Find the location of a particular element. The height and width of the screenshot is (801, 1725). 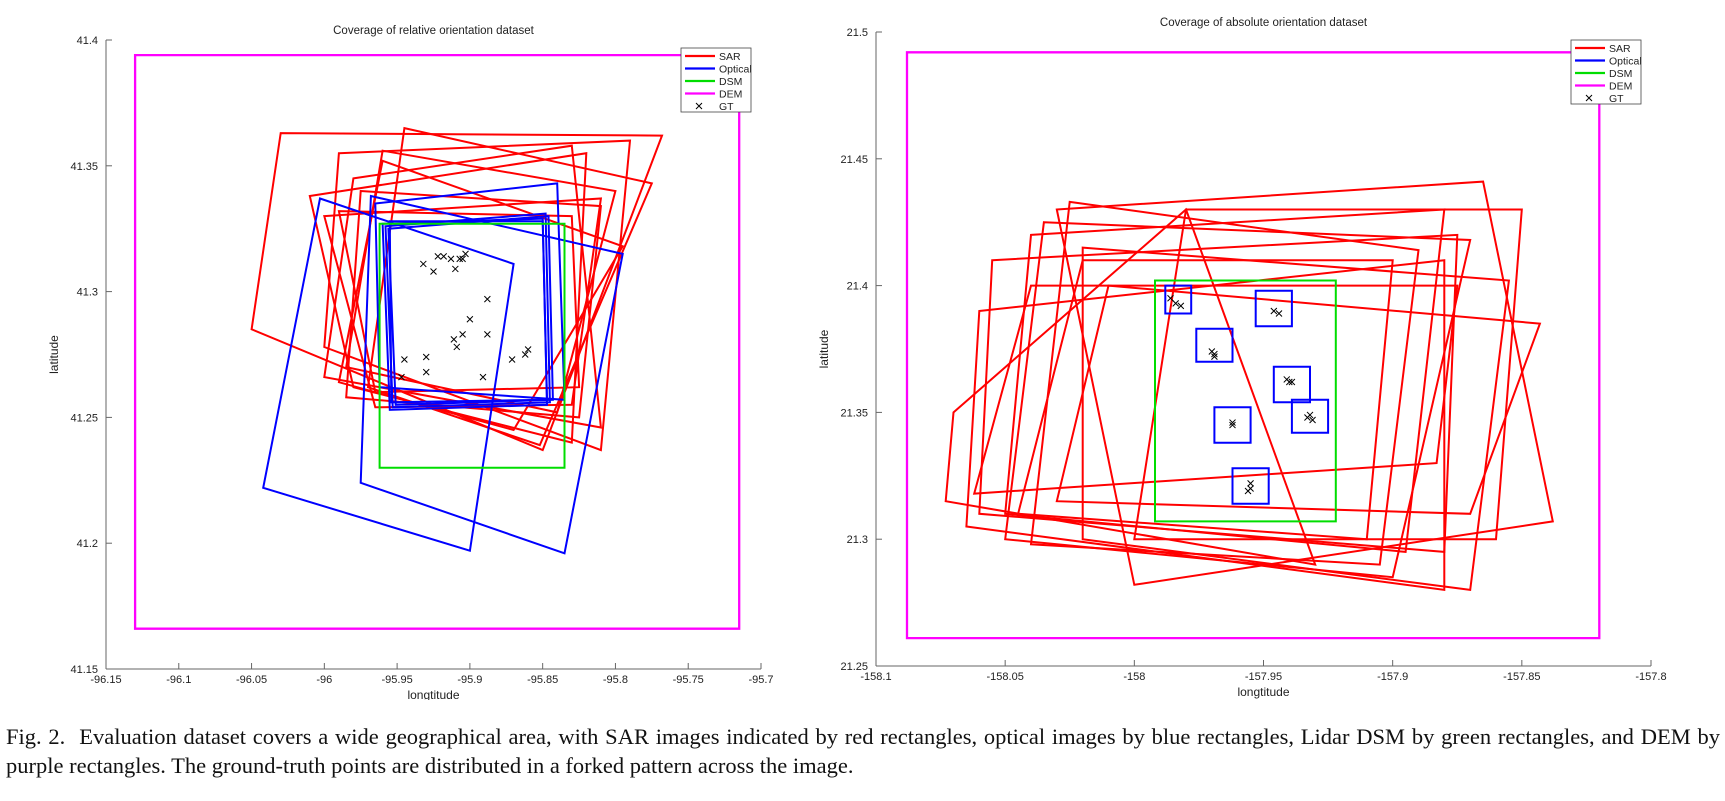

x-tick-label: -157.9 is located at coordinates (1392, 677).